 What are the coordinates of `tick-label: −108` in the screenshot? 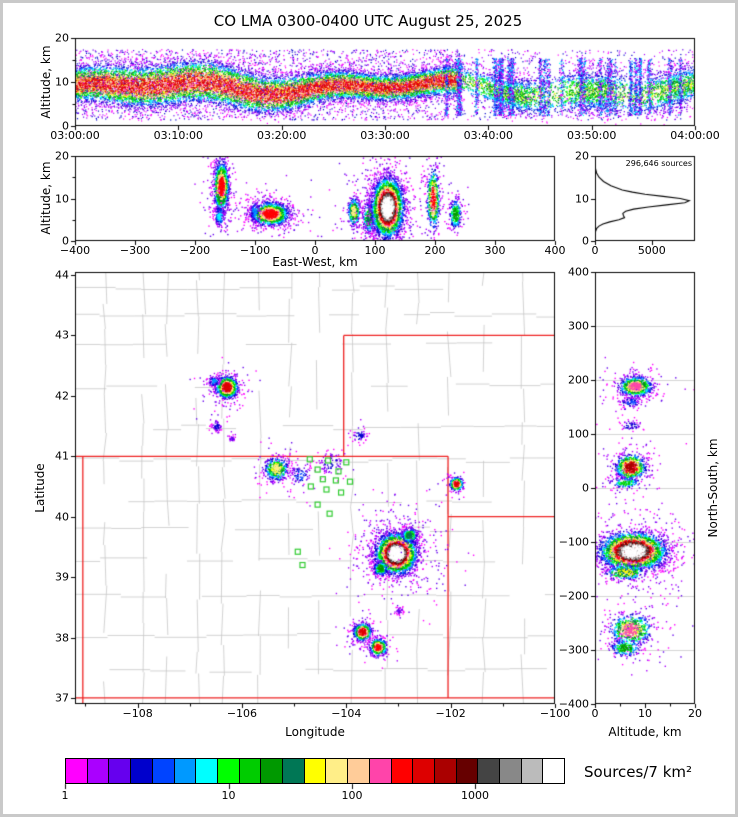 It's located at (137, 713).